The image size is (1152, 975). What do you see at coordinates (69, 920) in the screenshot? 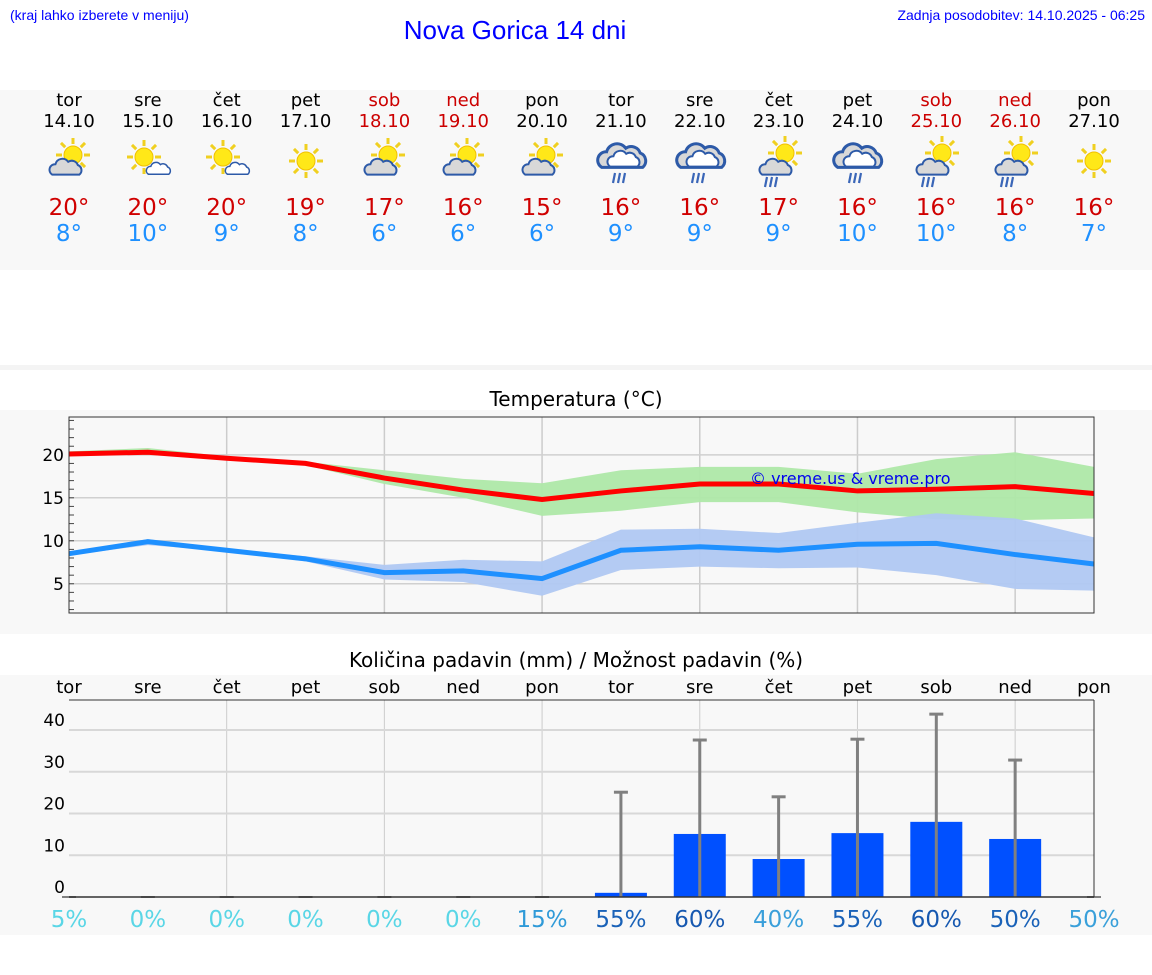
I see `precip-probability: 5%` at bounding box center [69, 920].